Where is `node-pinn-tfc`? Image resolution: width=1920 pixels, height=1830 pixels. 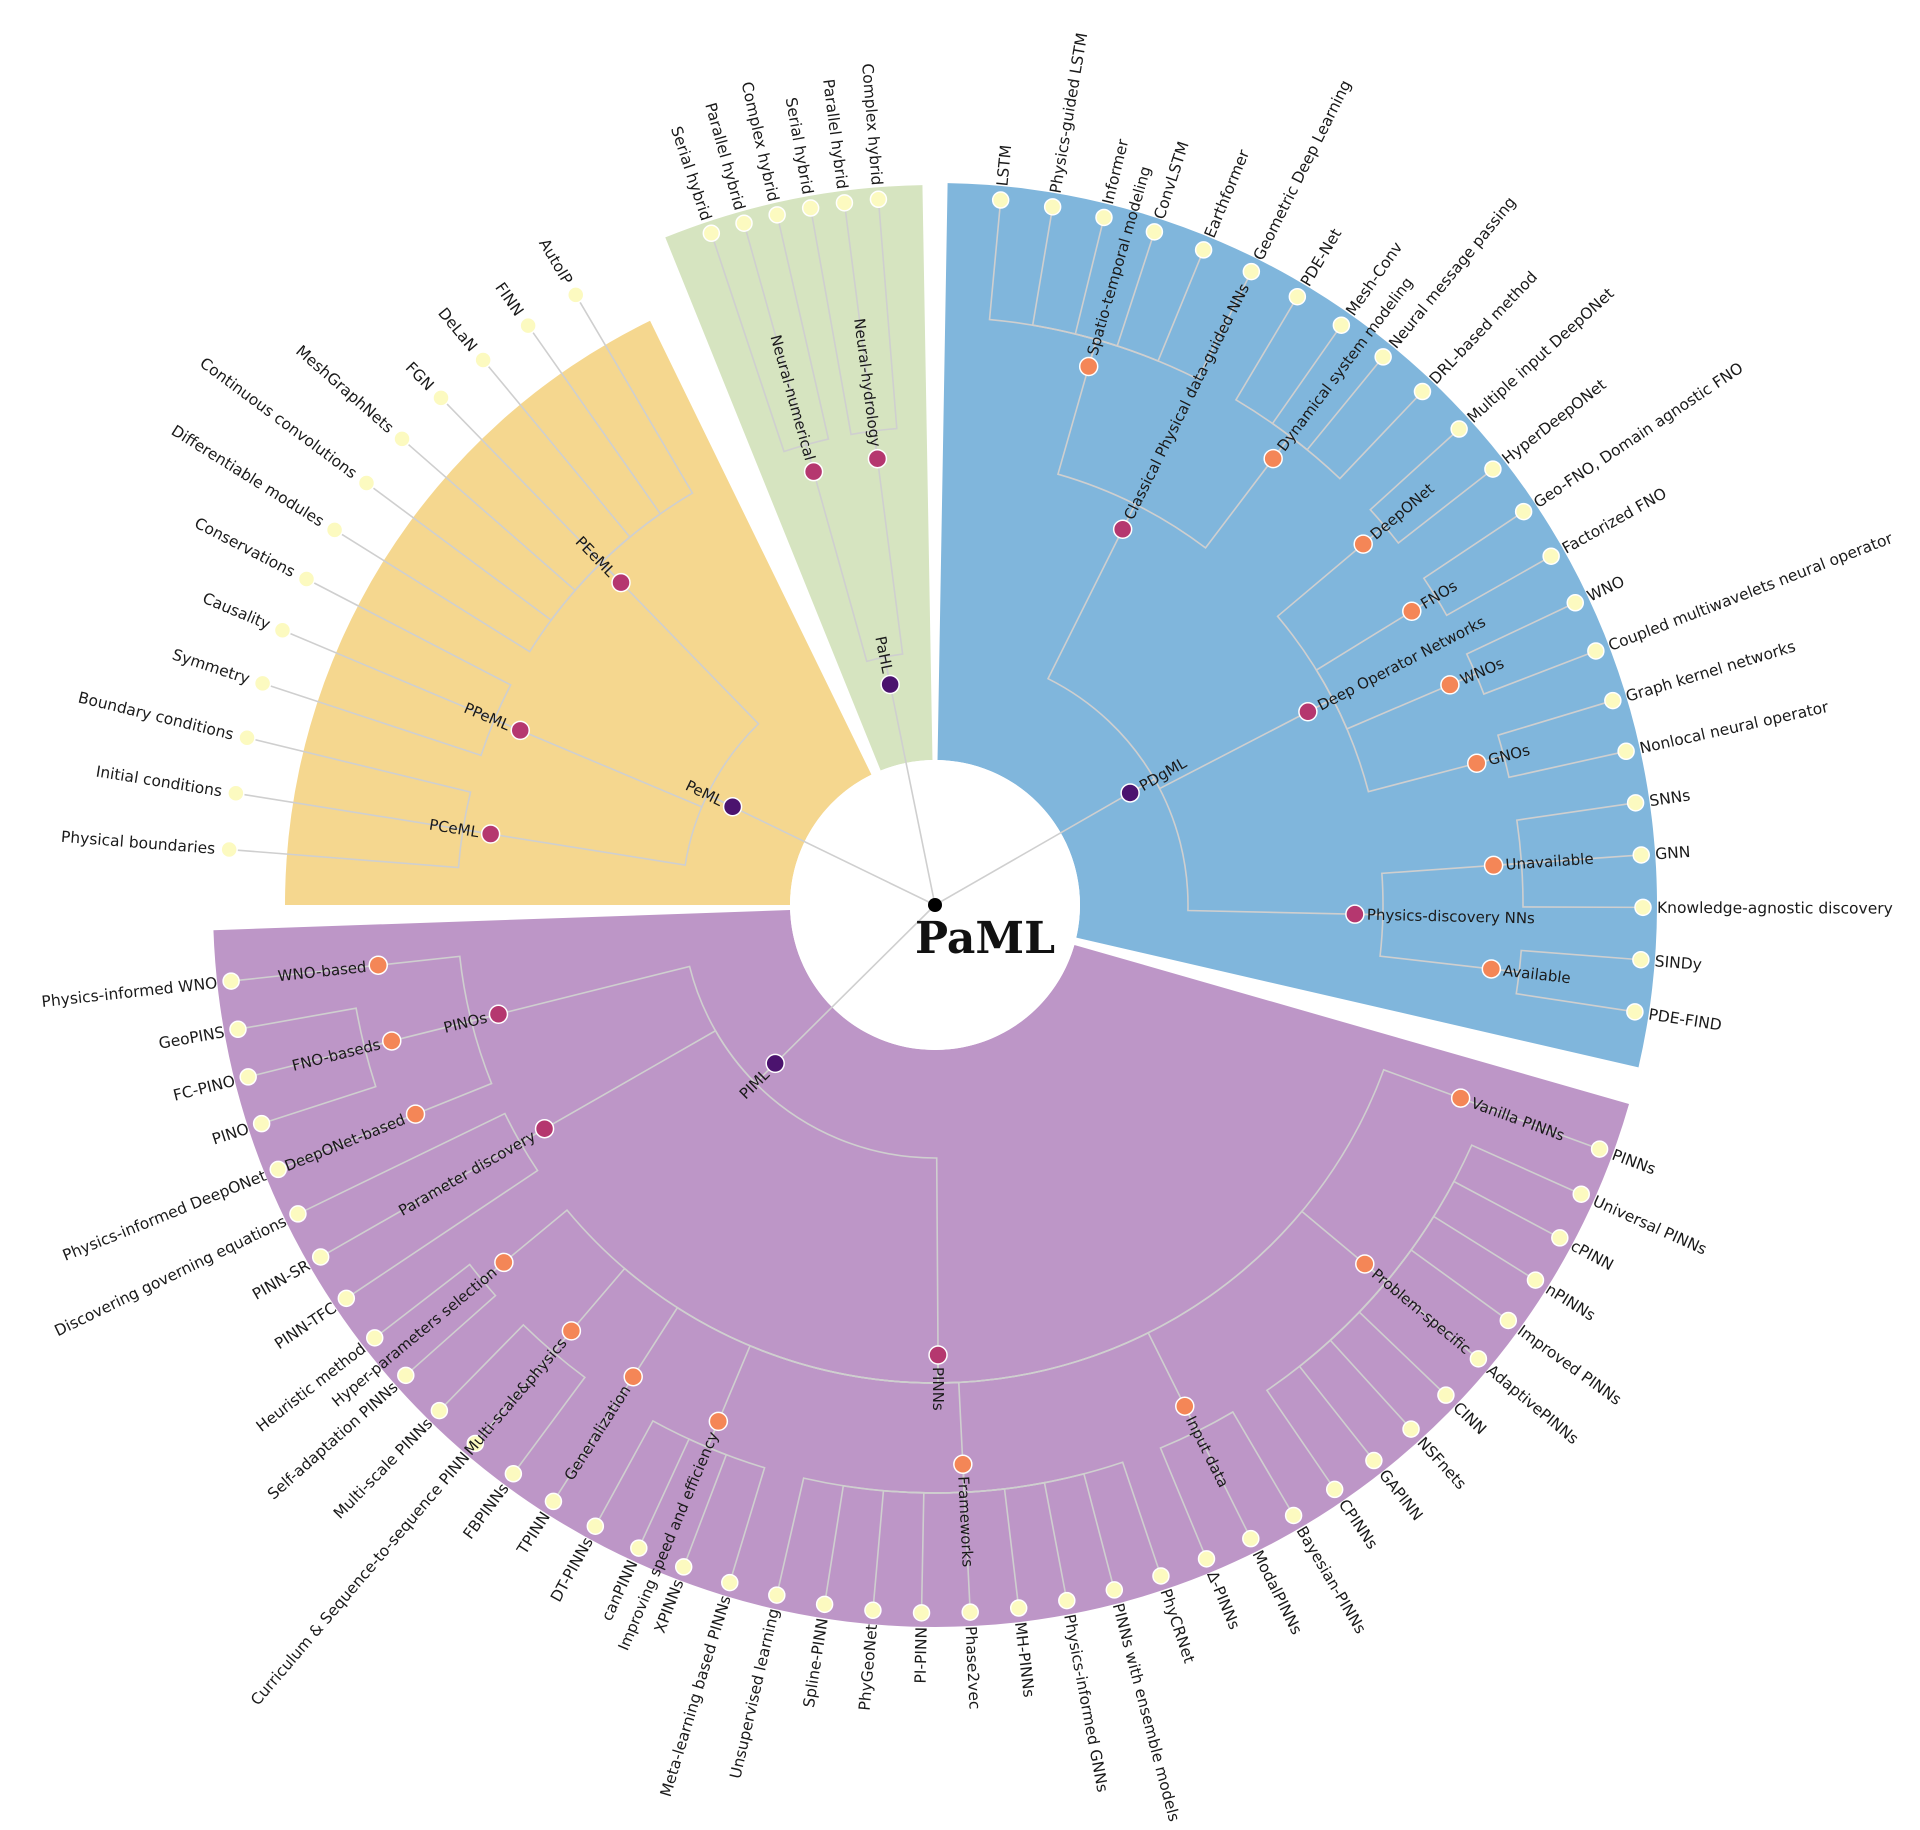
node-pinn-tfc is located at coordinates (346, 1298).